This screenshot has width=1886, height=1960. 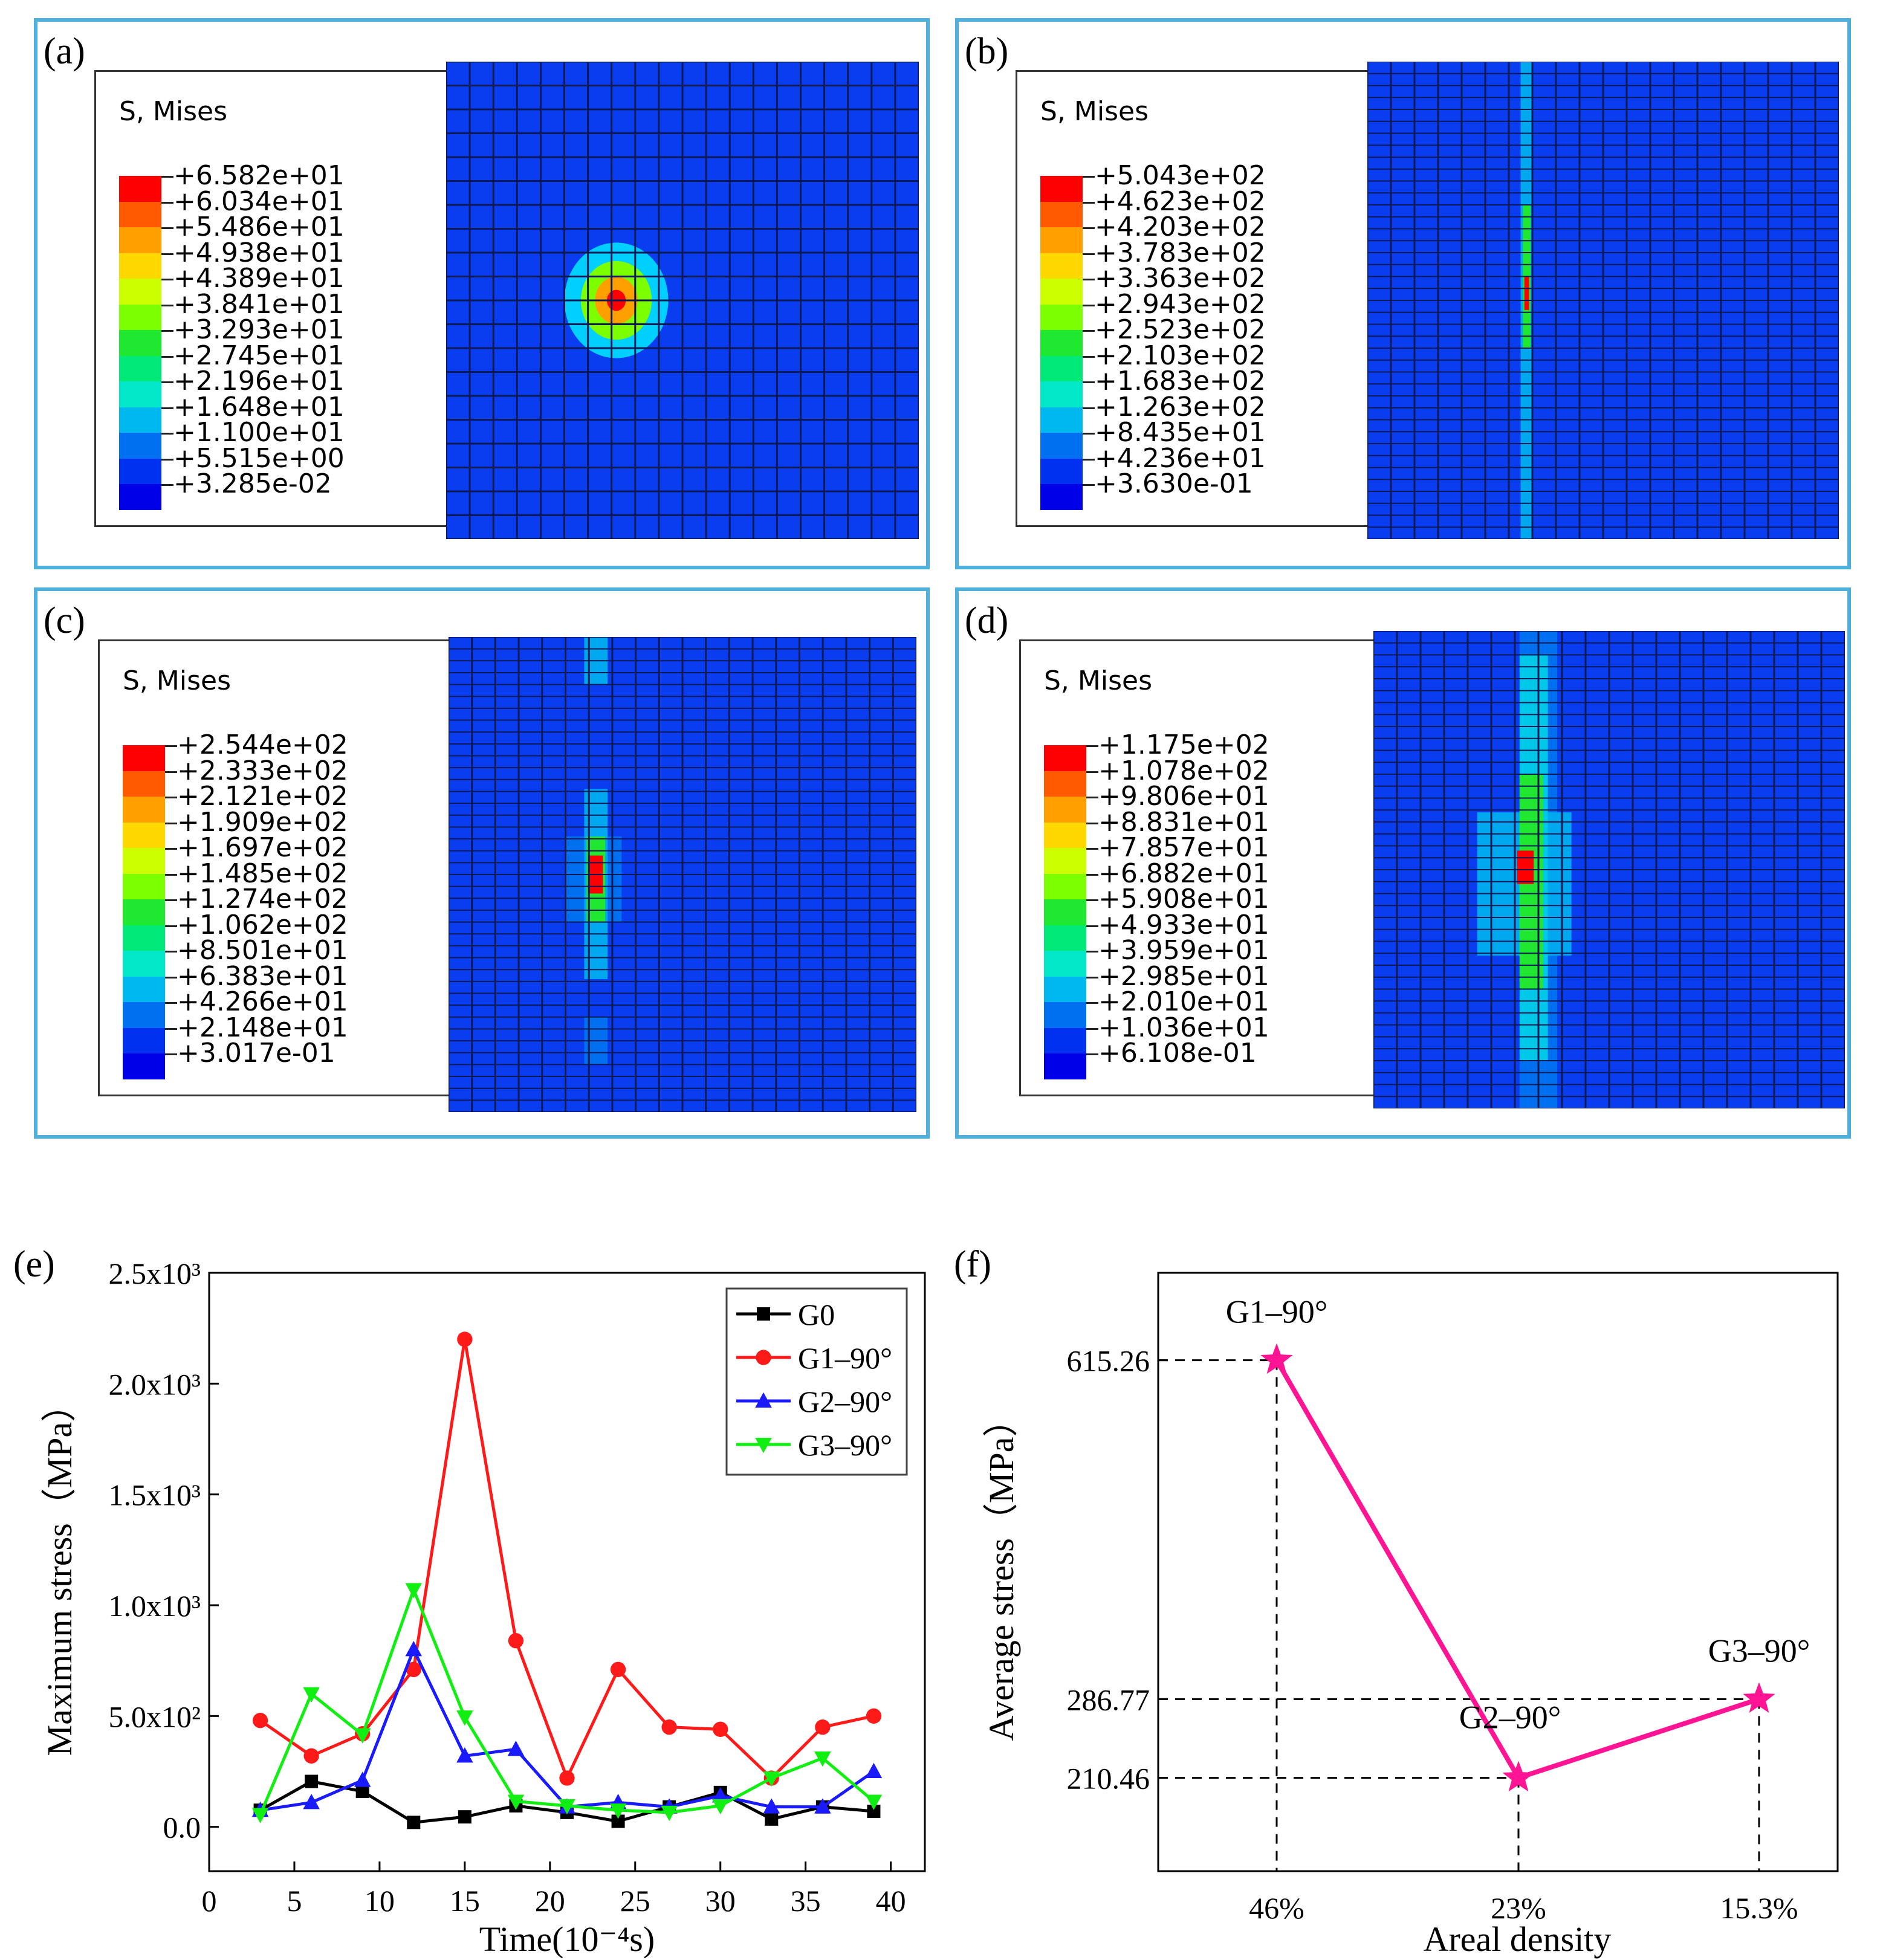 I want to click on legend-label: G0, so click(x=816, y=1314).